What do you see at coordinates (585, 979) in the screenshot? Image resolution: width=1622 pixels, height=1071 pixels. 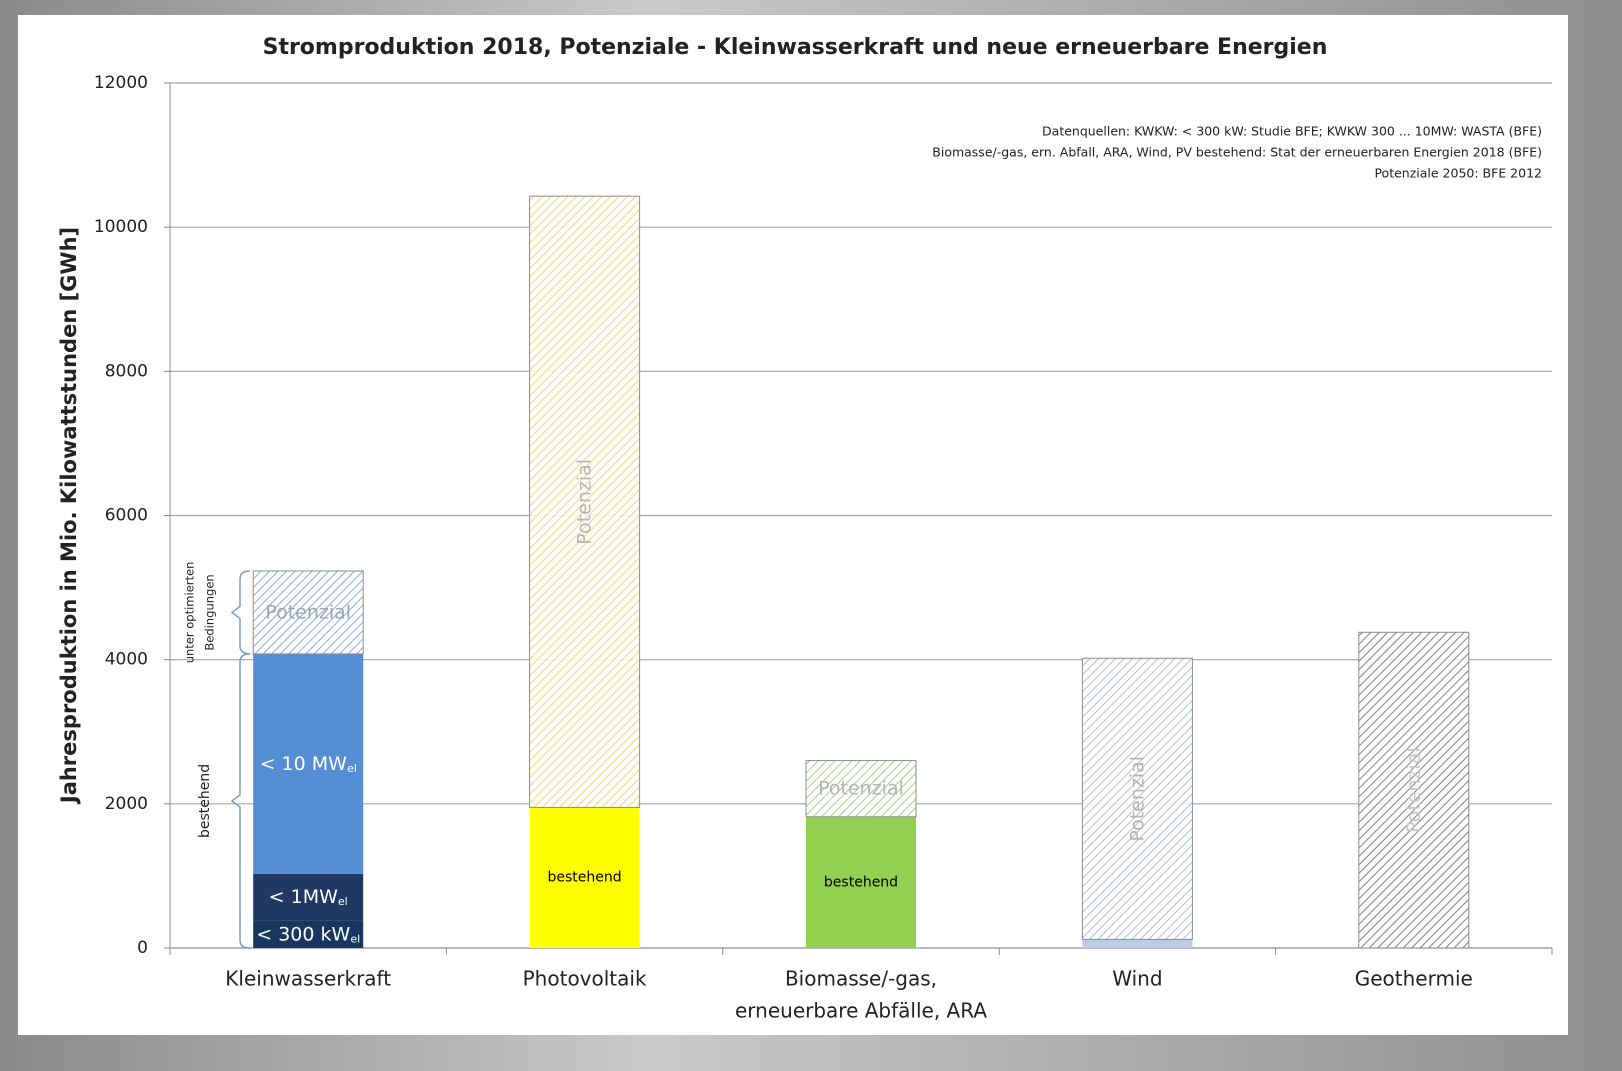 I see `x-tick-label: Photovoltaik` at bounding box center [585, 979].